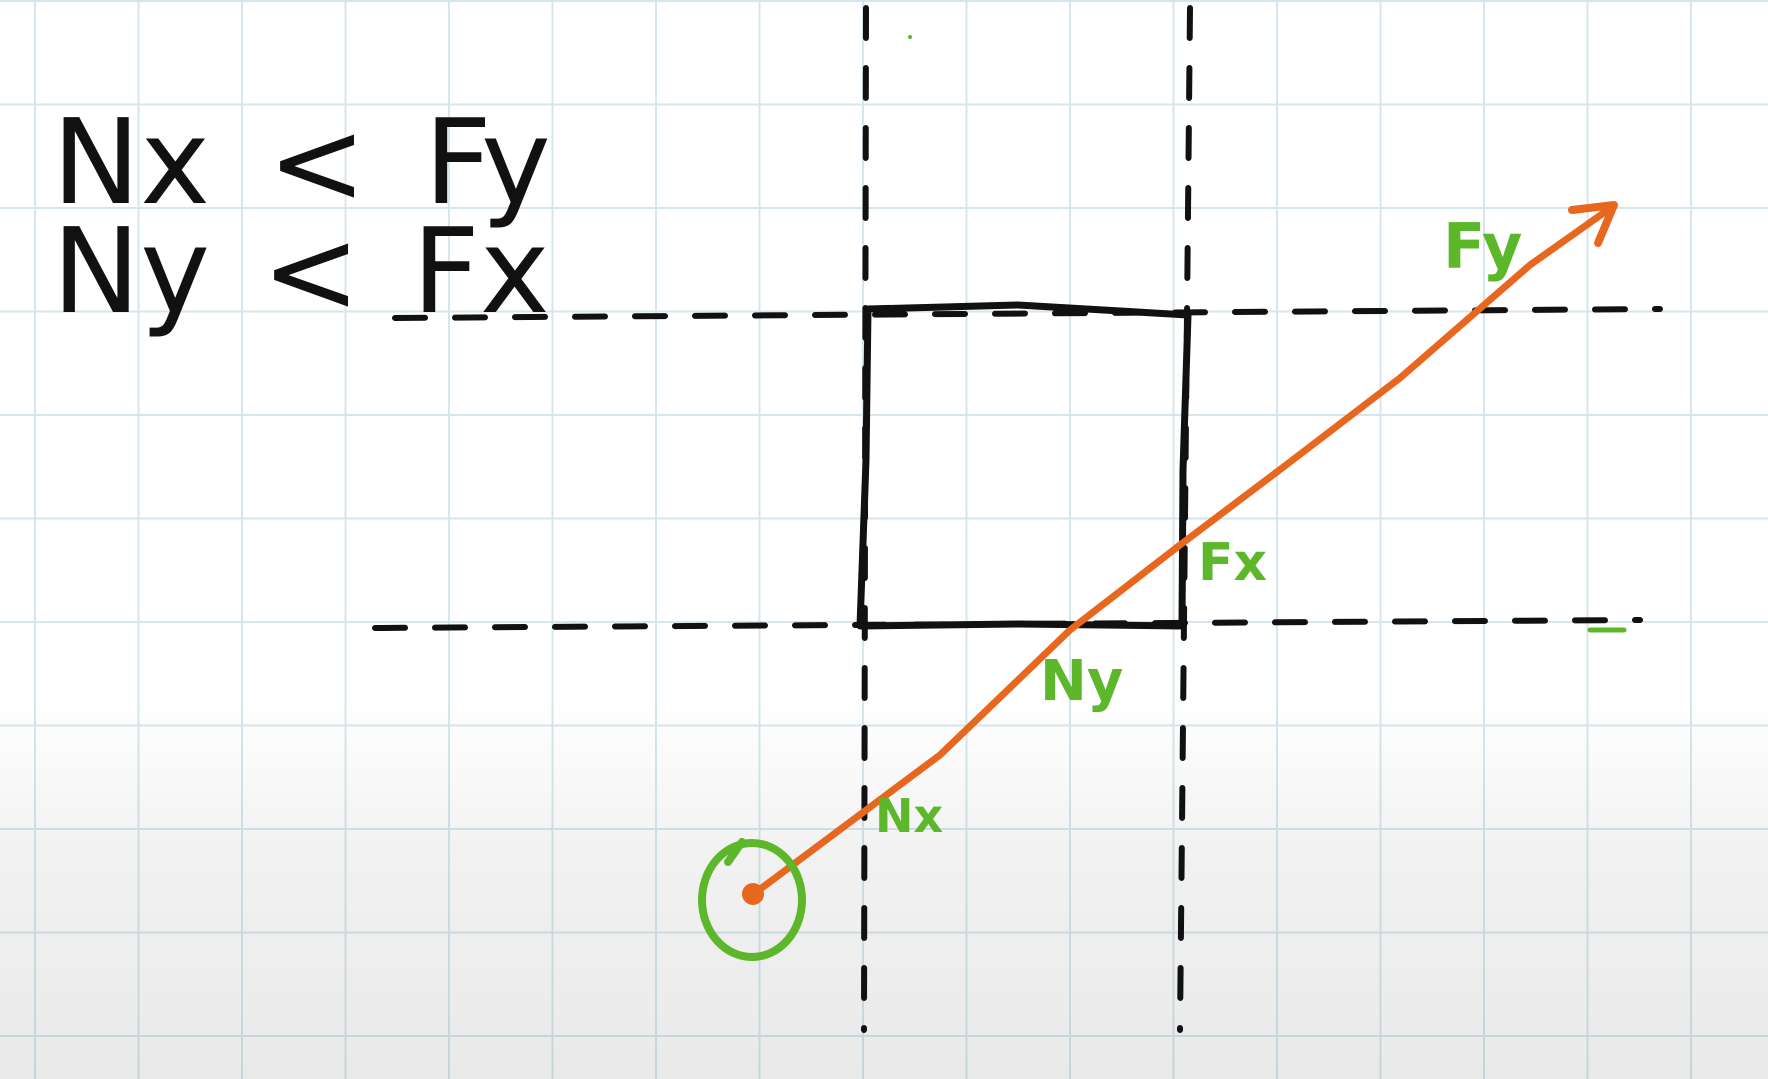  Describe the element at coordinates (753, 894) in the screenshot. I see `origin-point` at that location.